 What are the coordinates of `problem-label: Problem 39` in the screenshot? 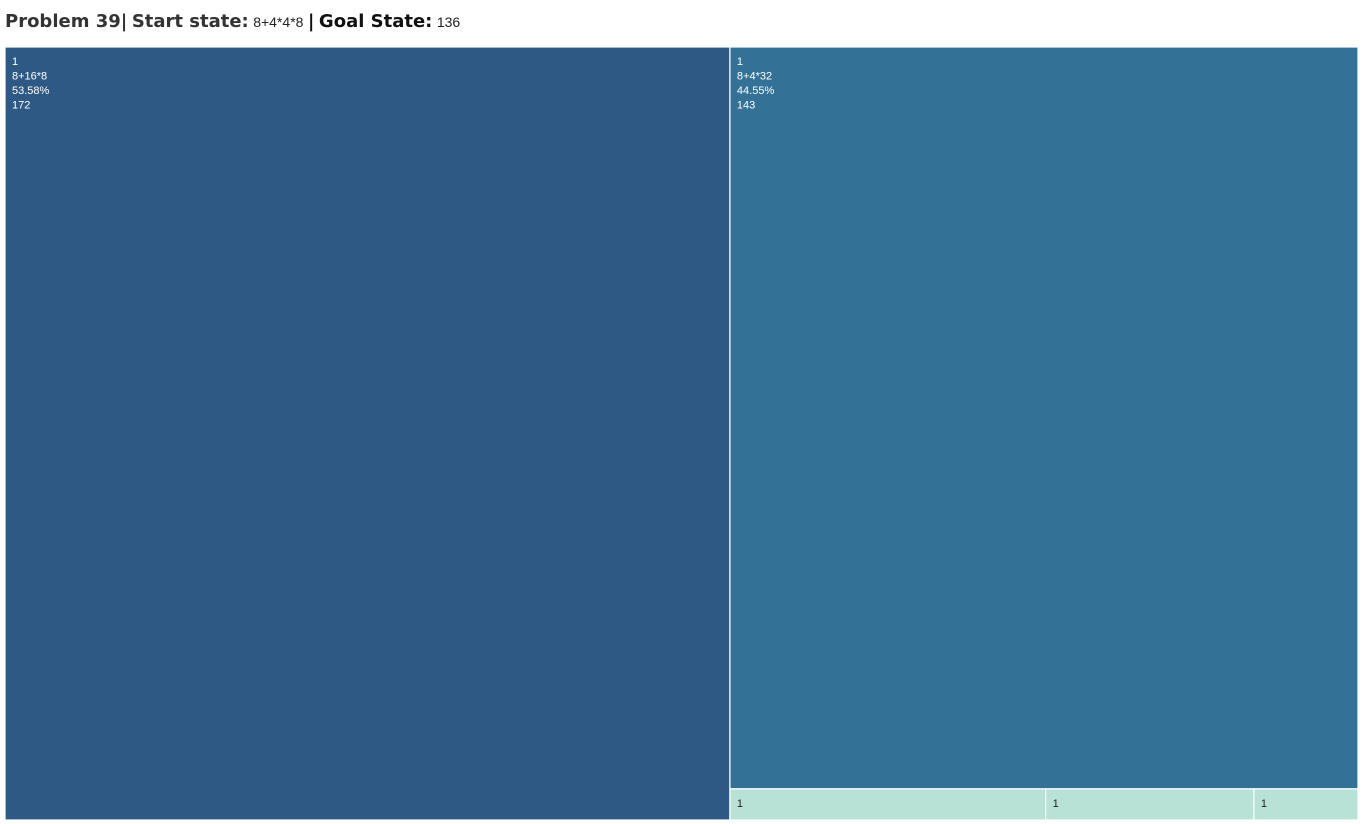 It's located at (63, 21).